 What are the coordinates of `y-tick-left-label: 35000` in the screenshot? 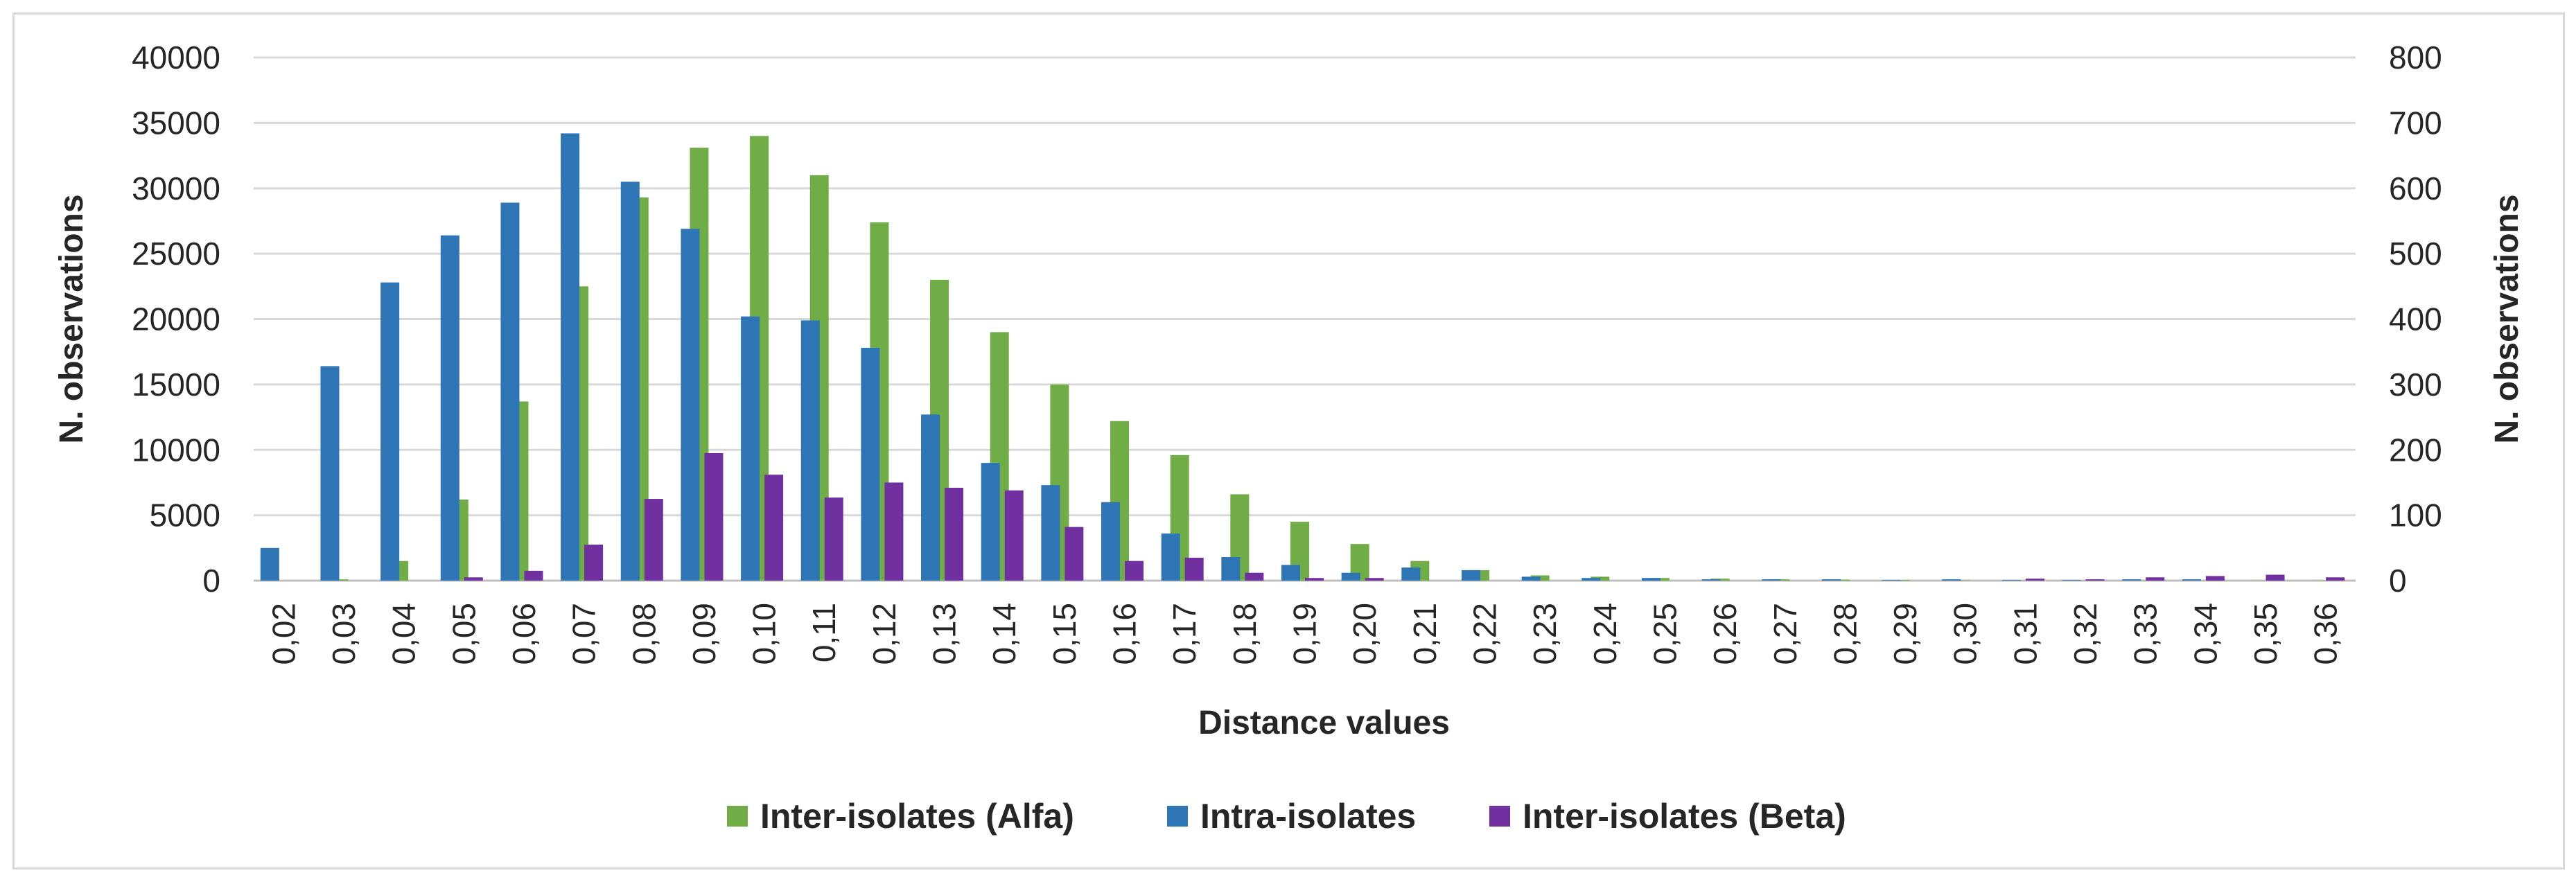 It's located at (176, 123).